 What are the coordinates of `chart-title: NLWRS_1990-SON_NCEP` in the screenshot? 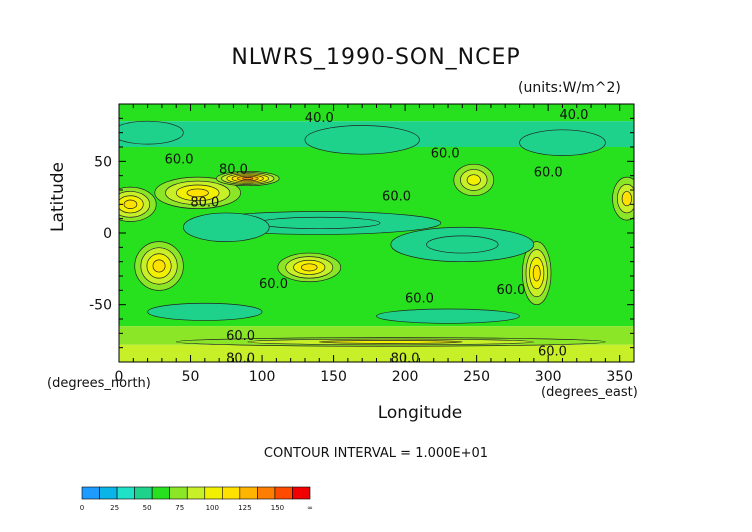 It's located at (376, 57).